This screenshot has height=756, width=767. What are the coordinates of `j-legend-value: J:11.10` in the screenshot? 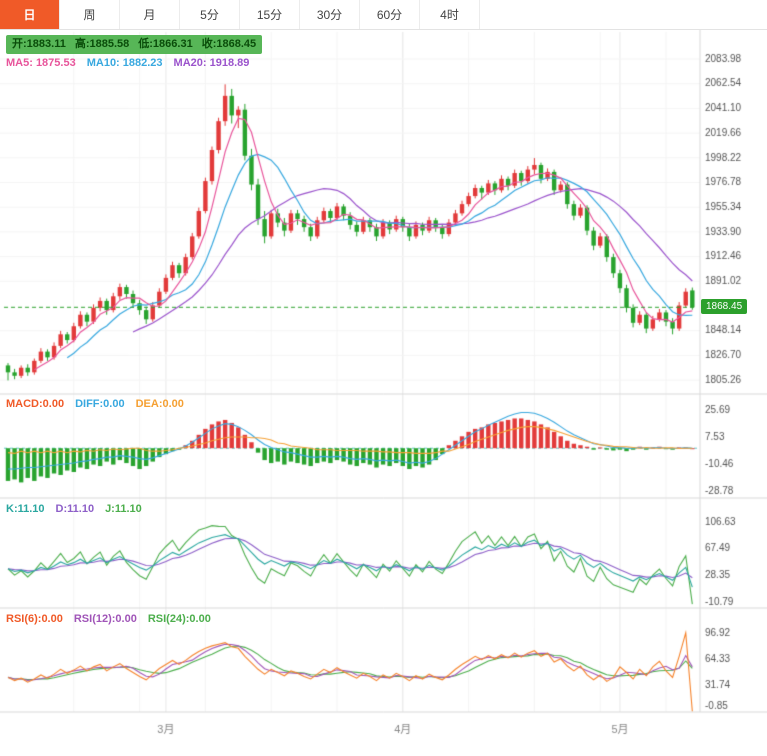 It's located at (123, 509).